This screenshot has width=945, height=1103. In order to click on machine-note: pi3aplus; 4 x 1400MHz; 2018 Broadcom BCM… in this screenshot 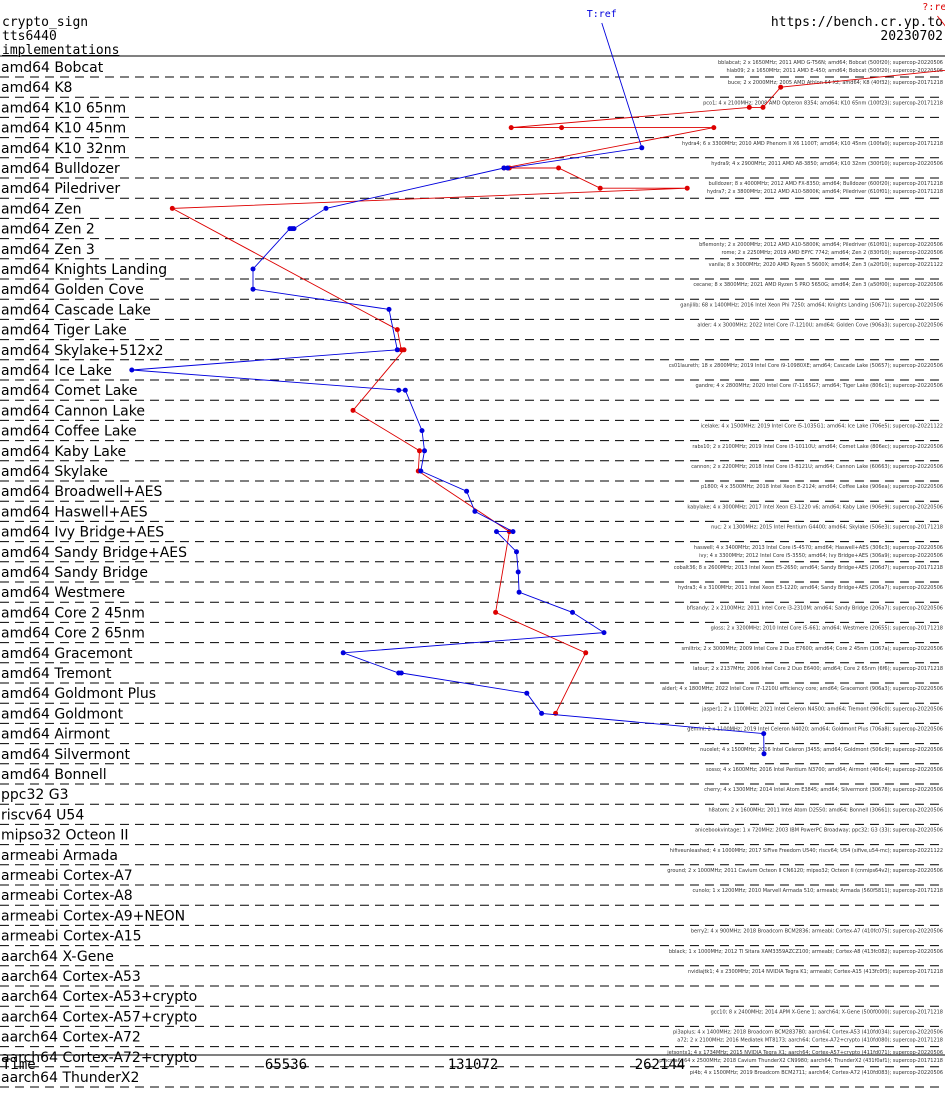, I will do `click(808, 1033)`.